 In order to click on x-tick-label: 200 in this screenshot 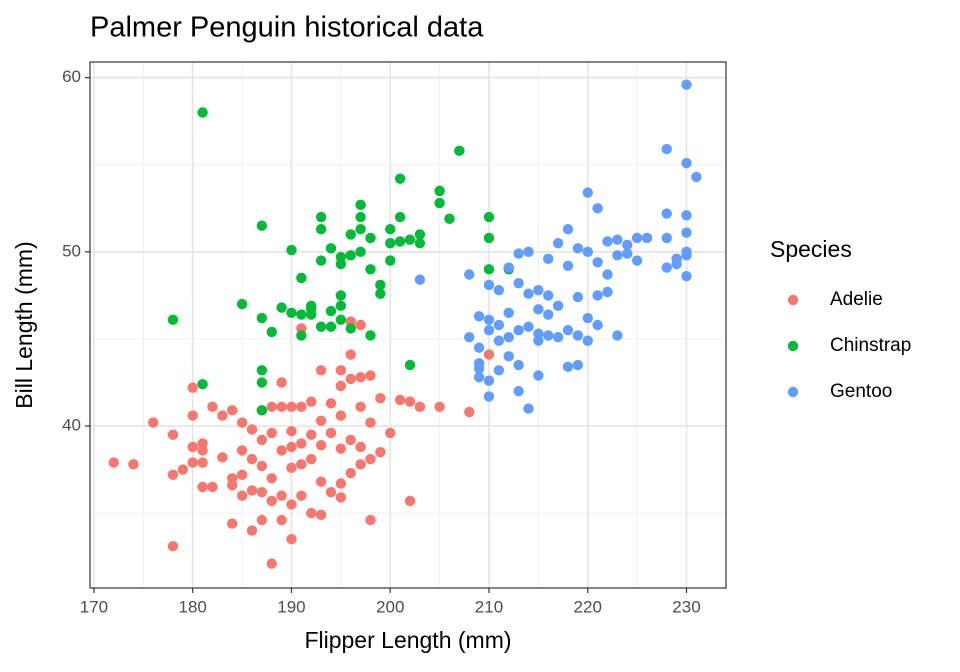, I will do `click(390, 606)`.